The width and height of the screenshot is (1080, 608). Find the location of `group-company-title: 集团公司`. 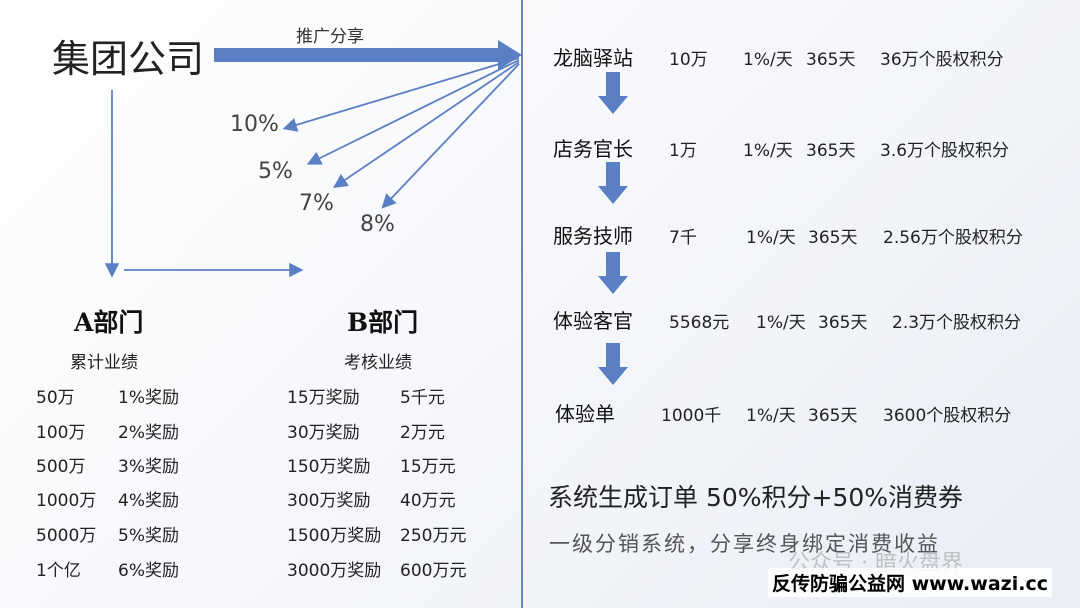

group-company-title: 集团公司 is located at coordinates (128, 59).